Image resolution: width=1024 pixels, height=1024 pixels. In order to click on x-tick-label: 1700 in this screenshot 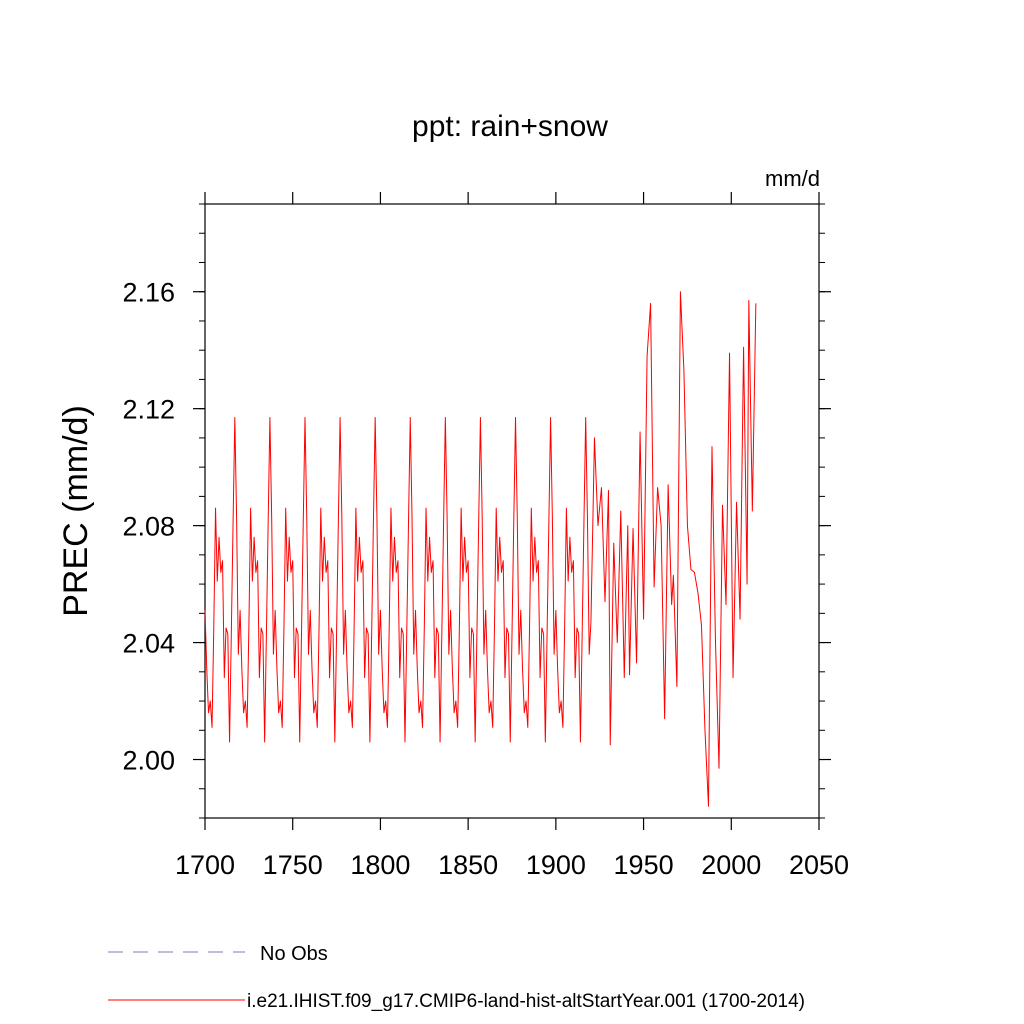, I will do `click(205, 865)`.